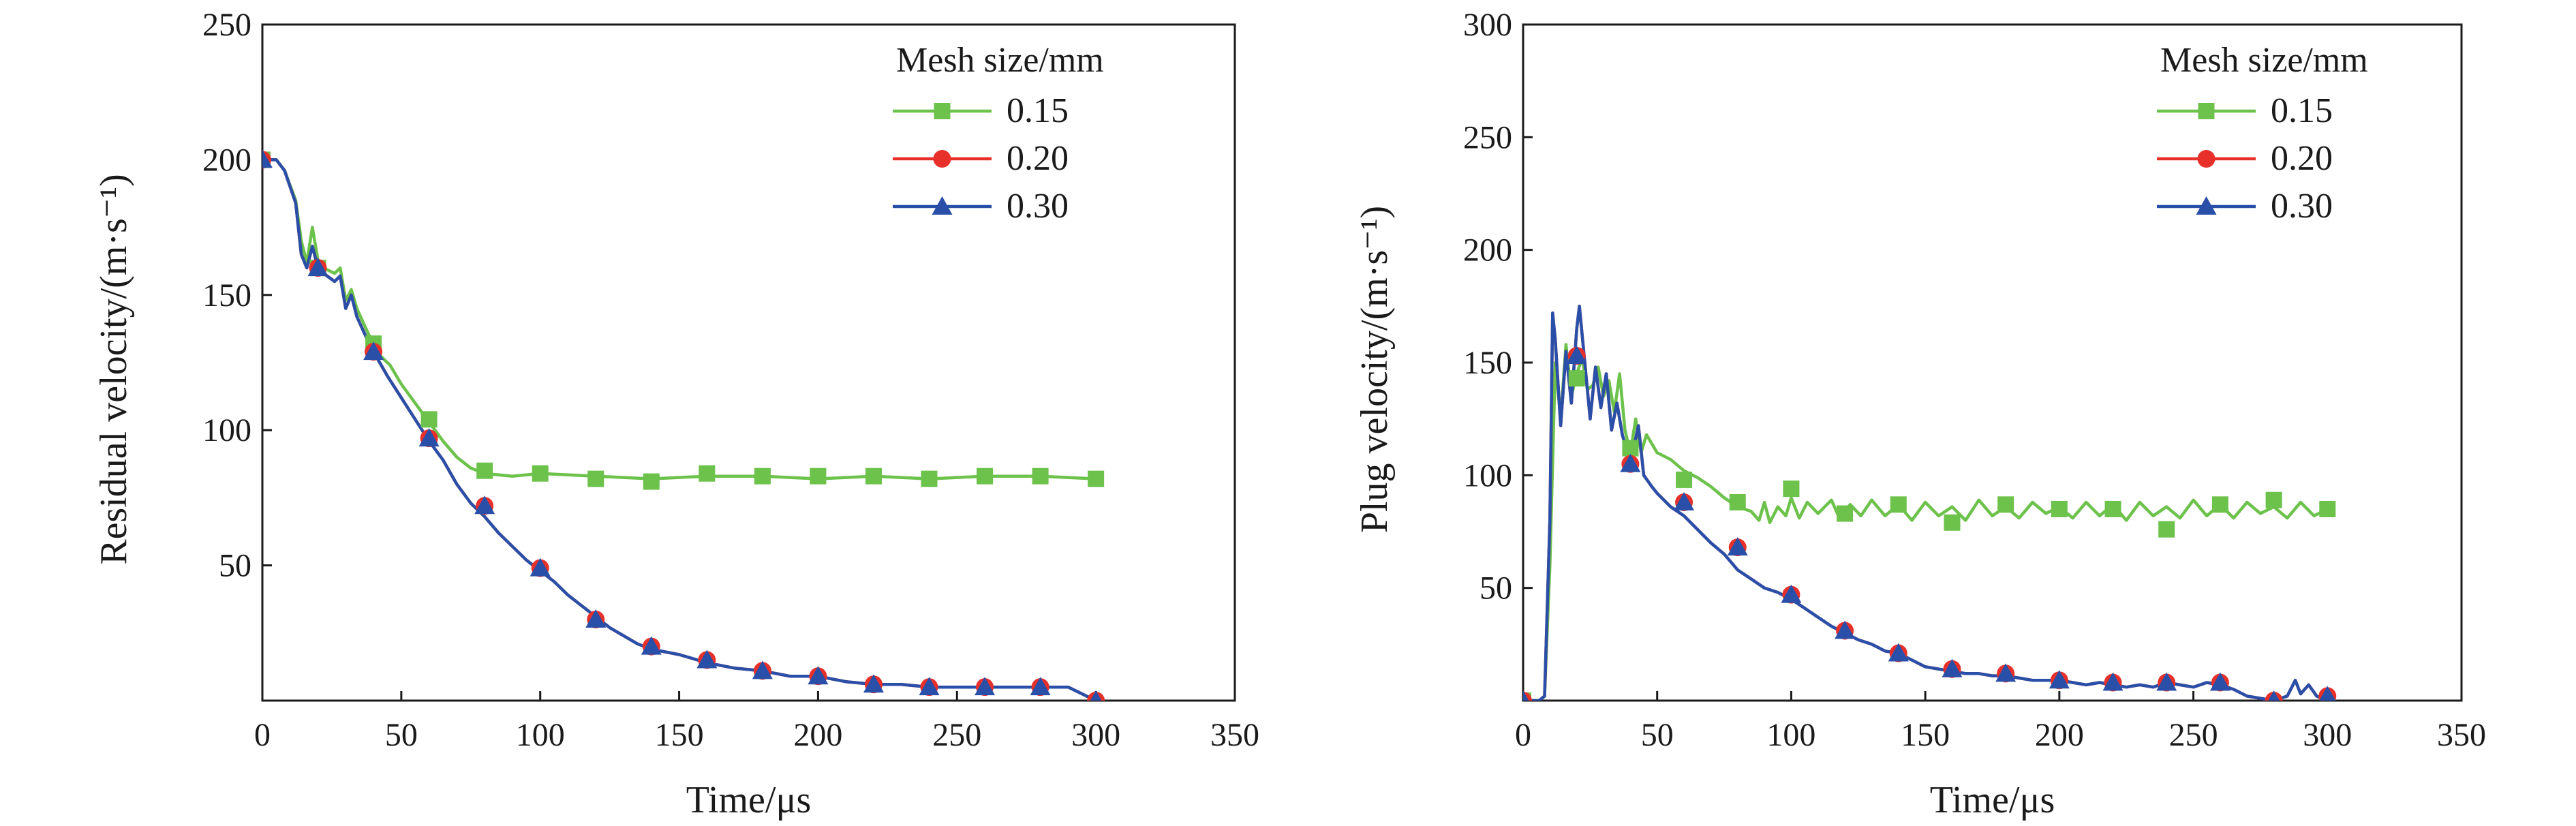  I want to click on x-tick-label: 0, so click(1523, 735).